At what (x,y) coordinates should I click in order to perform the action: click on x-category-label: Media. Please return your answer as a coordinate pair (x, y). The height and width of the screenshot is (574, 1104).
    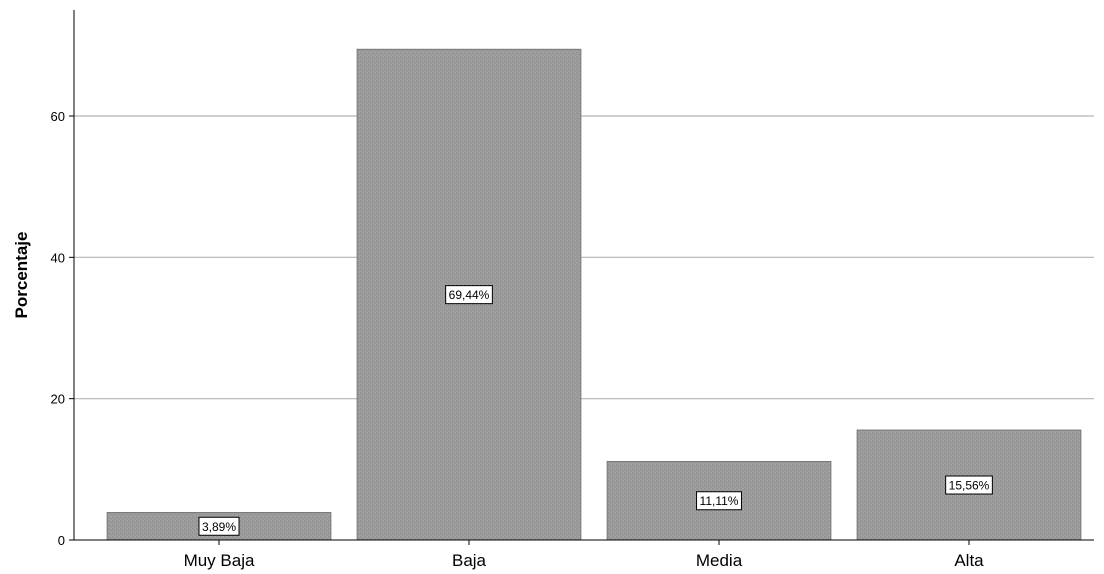
    Looking at the image, I should click on (719, 560).